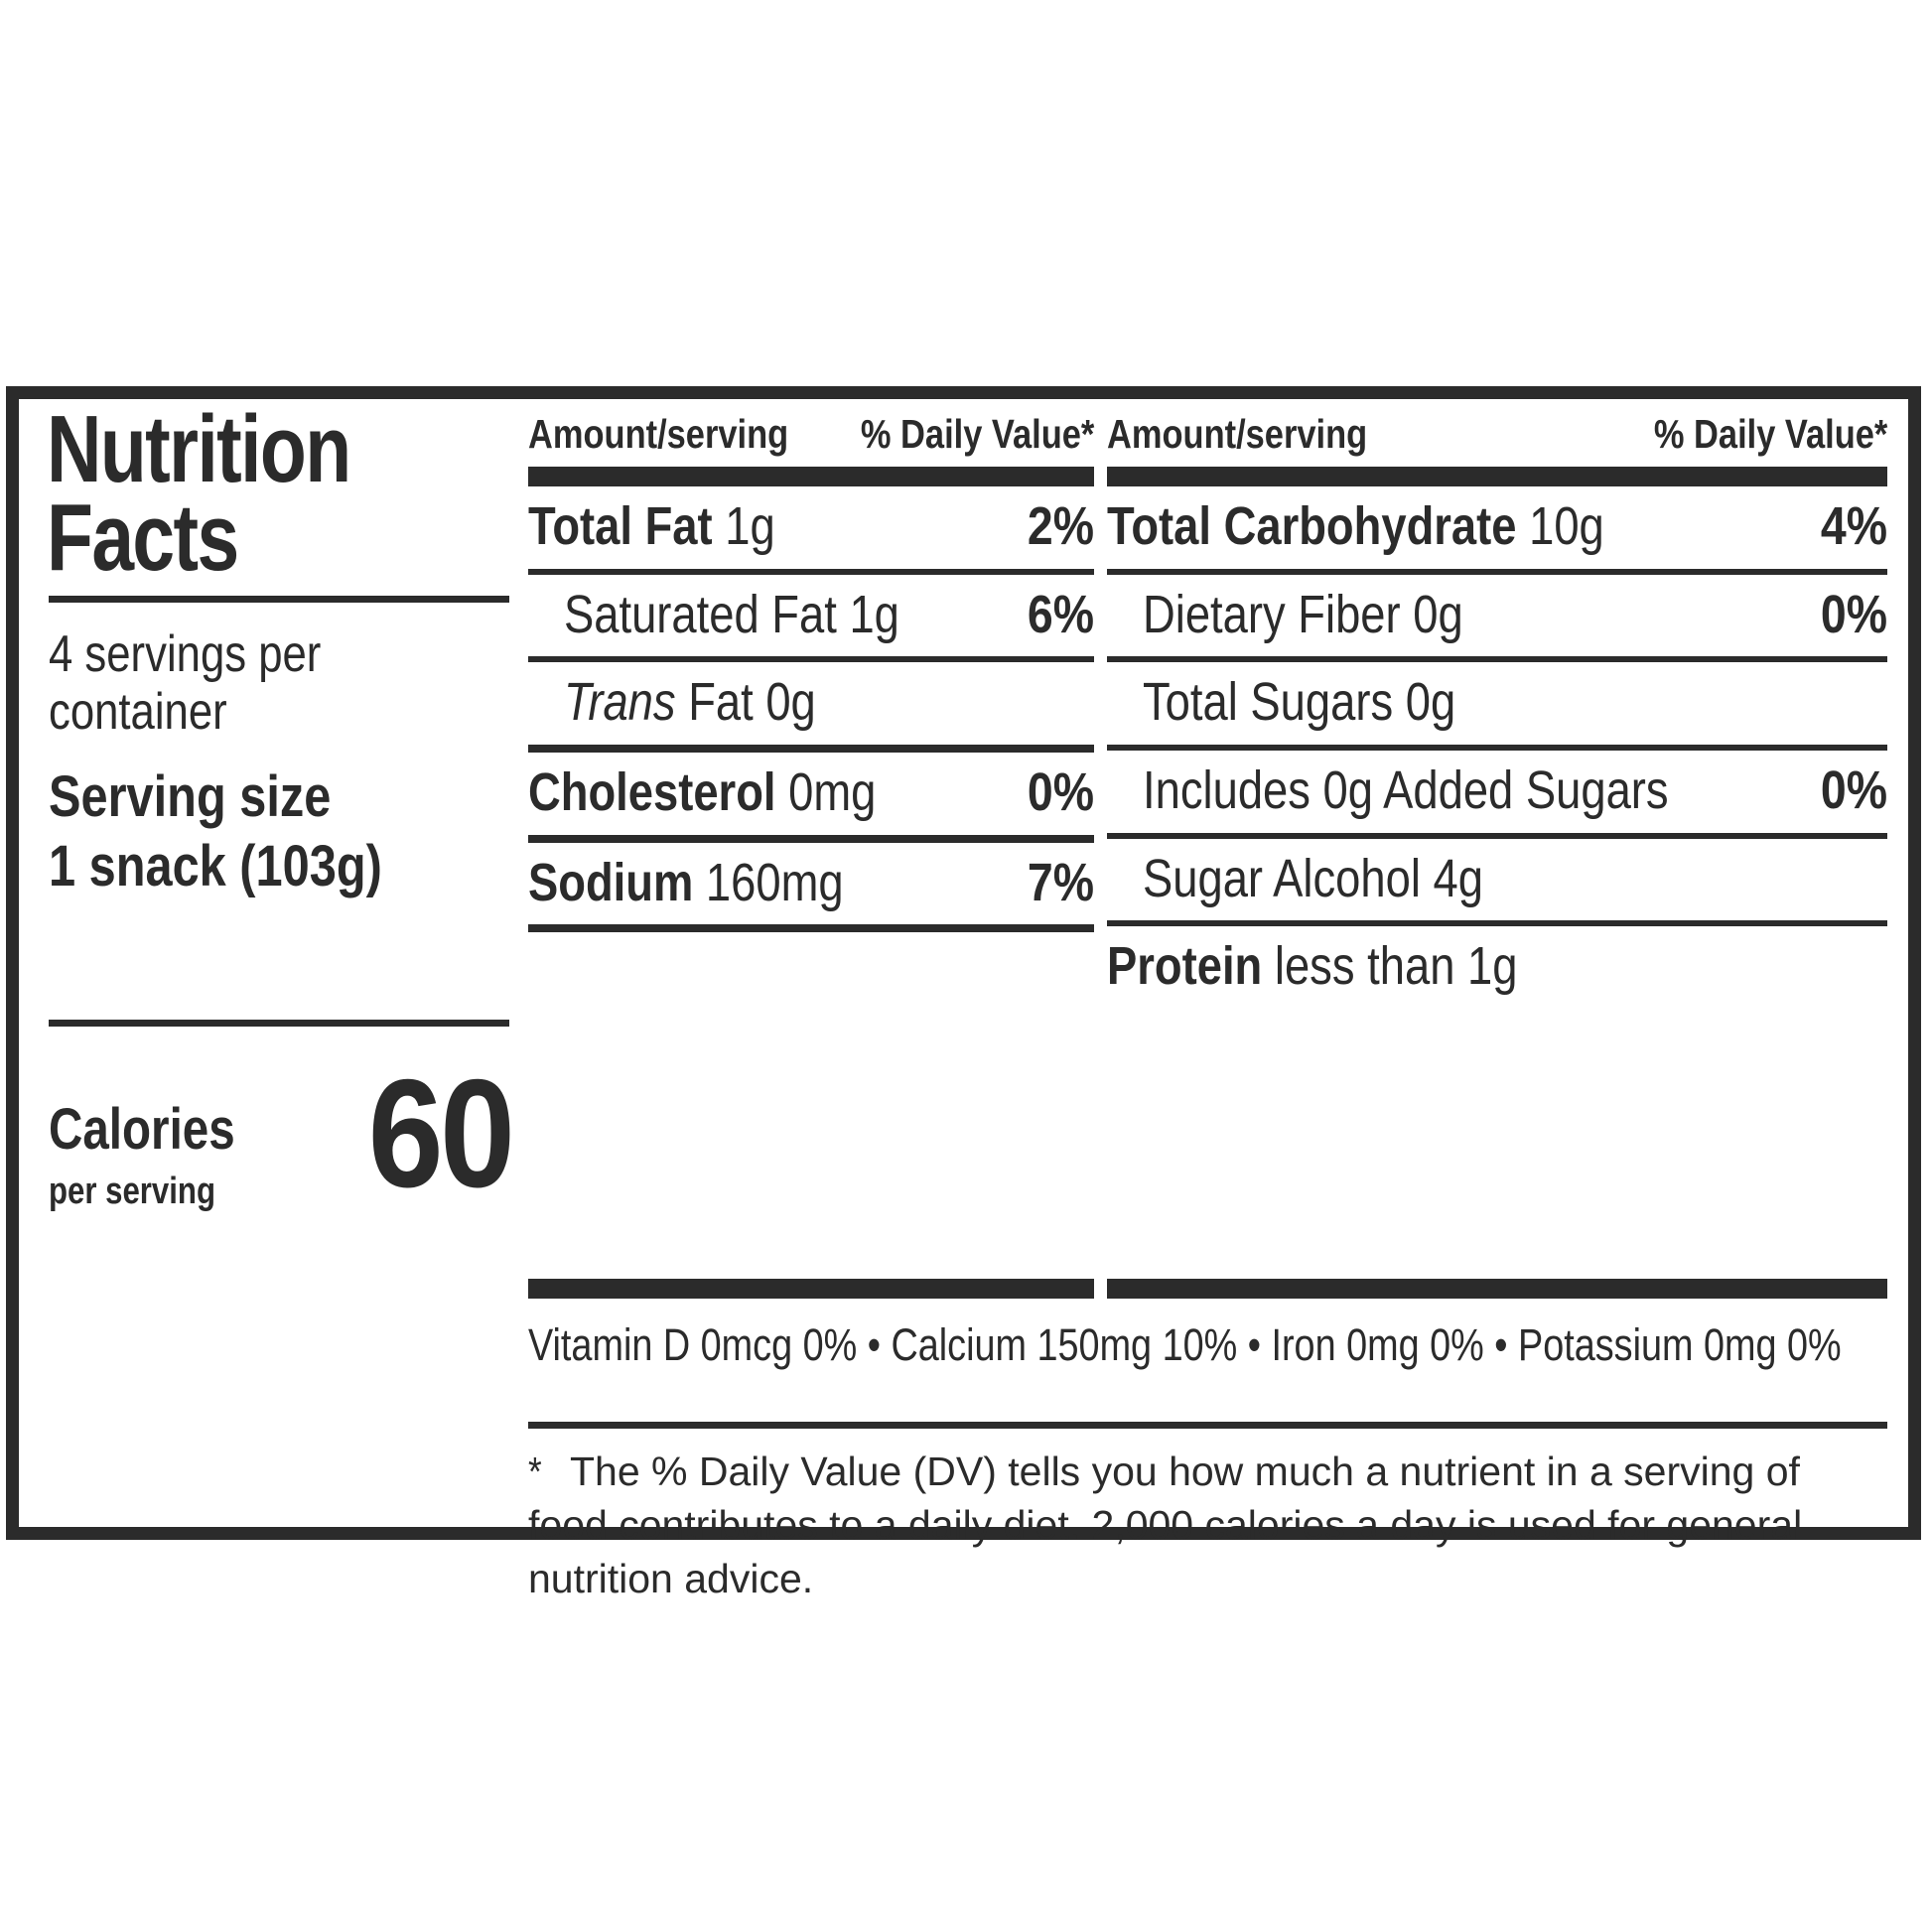  What do you see at coordinates (1497, 1289) in the screenshot?
I see `footer-rule-segment-right` at bounding box center [1497, 1289].